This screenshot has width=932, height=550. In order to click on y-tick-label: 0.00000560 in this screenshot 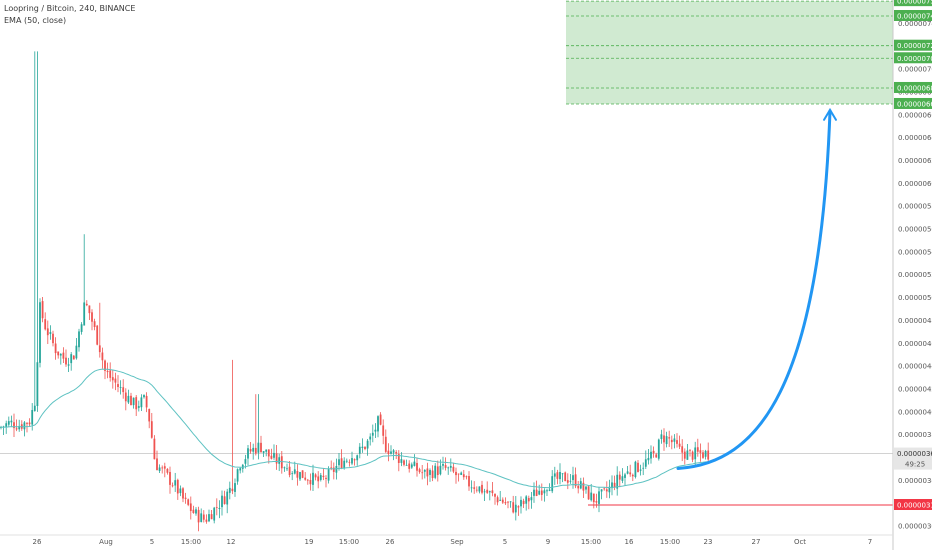, I will do `click(915, 230)`.